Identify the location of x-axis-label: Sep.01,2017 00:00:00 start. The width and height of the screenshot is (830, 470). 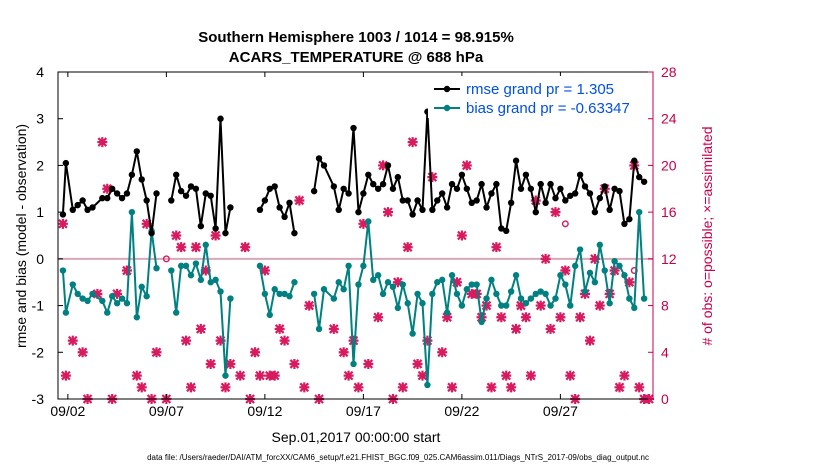
(356, 437).